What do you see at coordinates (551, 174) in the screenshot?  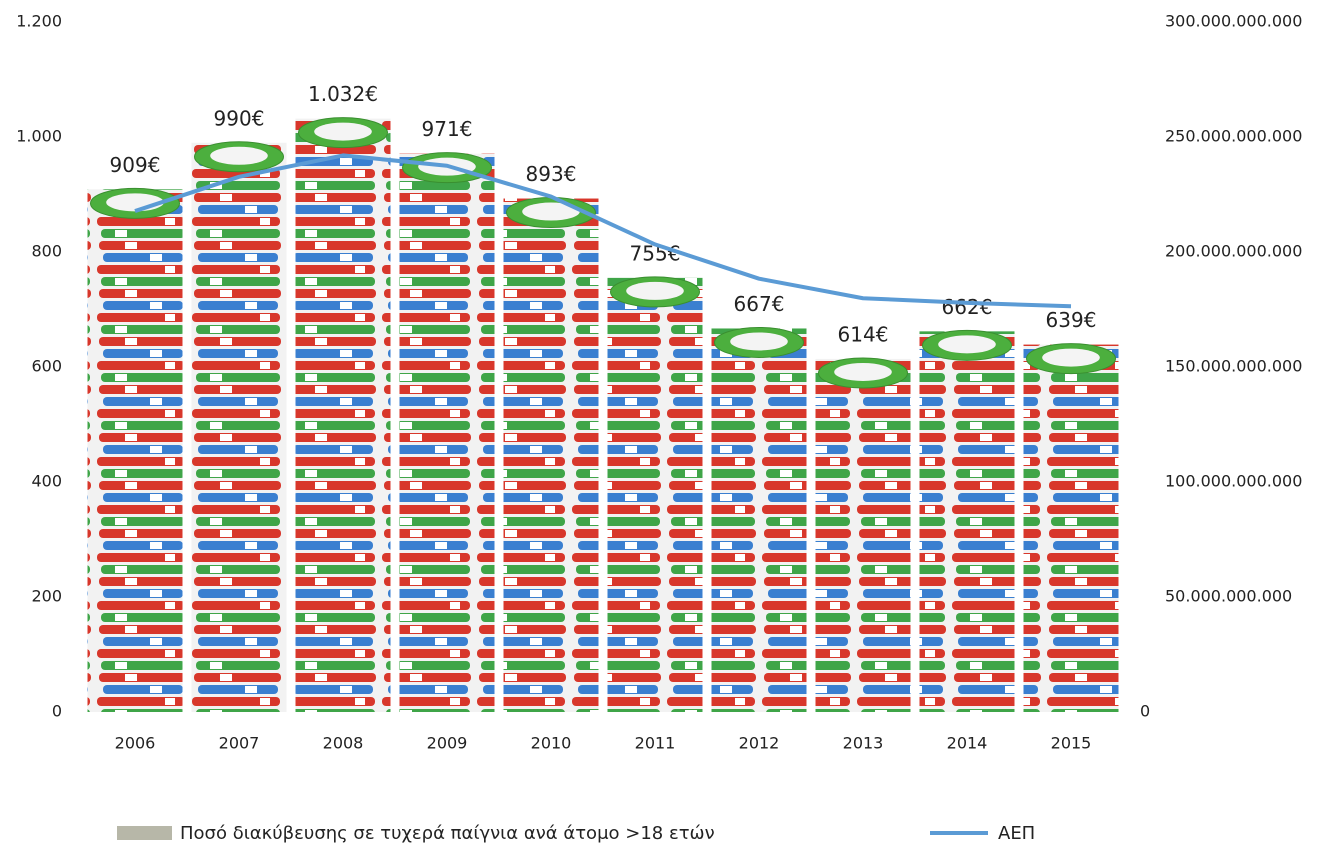 I see `value-label: 893€` at bounding box center [551, 174].